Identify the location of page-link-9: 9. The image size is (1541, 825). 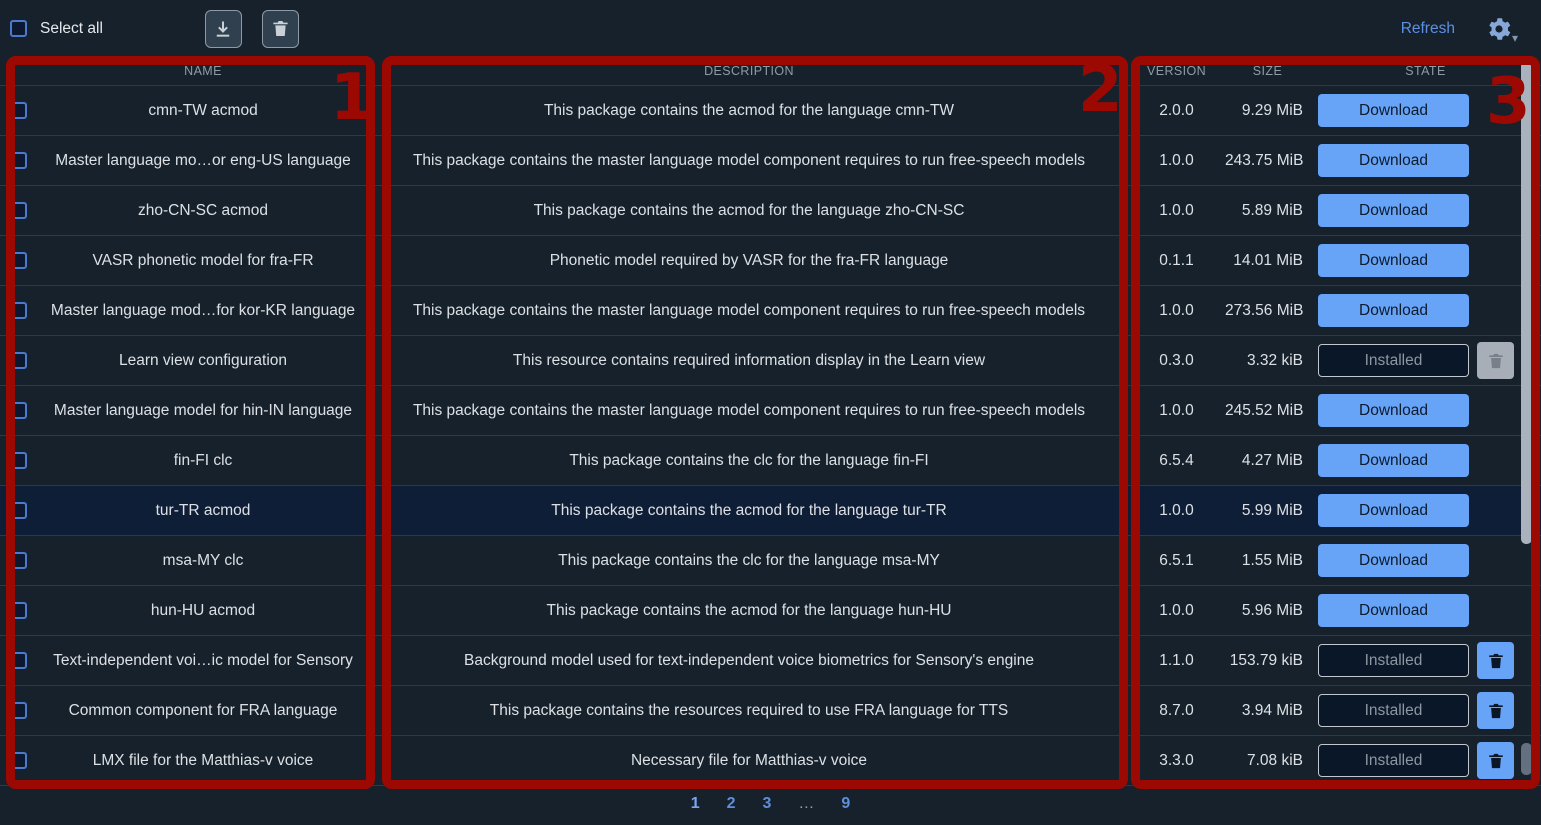
(846, 803).